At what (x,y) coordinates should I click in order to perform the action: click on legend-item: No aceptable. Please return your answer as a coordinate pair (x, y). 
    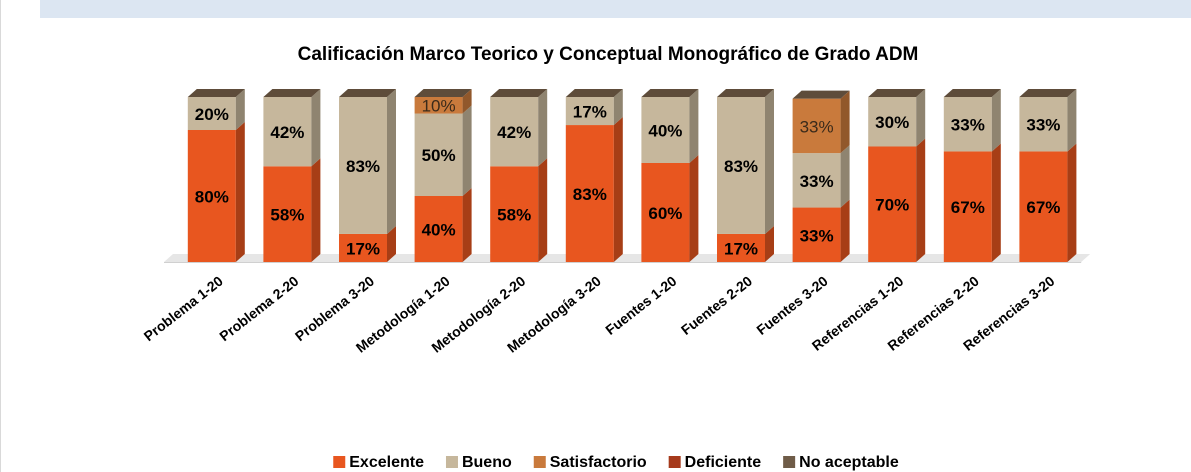
    Looking at the image, I should click on (841, 462).